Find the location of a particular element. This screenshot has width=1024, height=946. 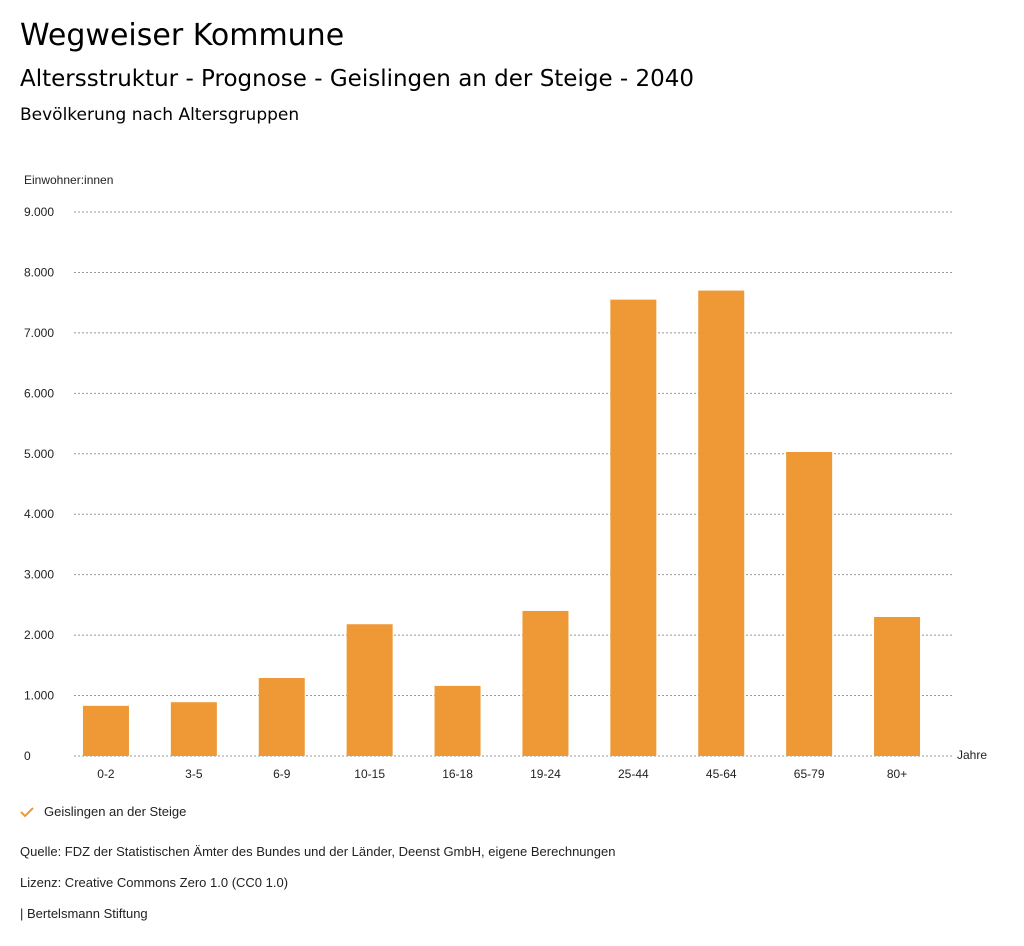

legend-label: Geislingen an der Steige is located at coordinates (115, 811).